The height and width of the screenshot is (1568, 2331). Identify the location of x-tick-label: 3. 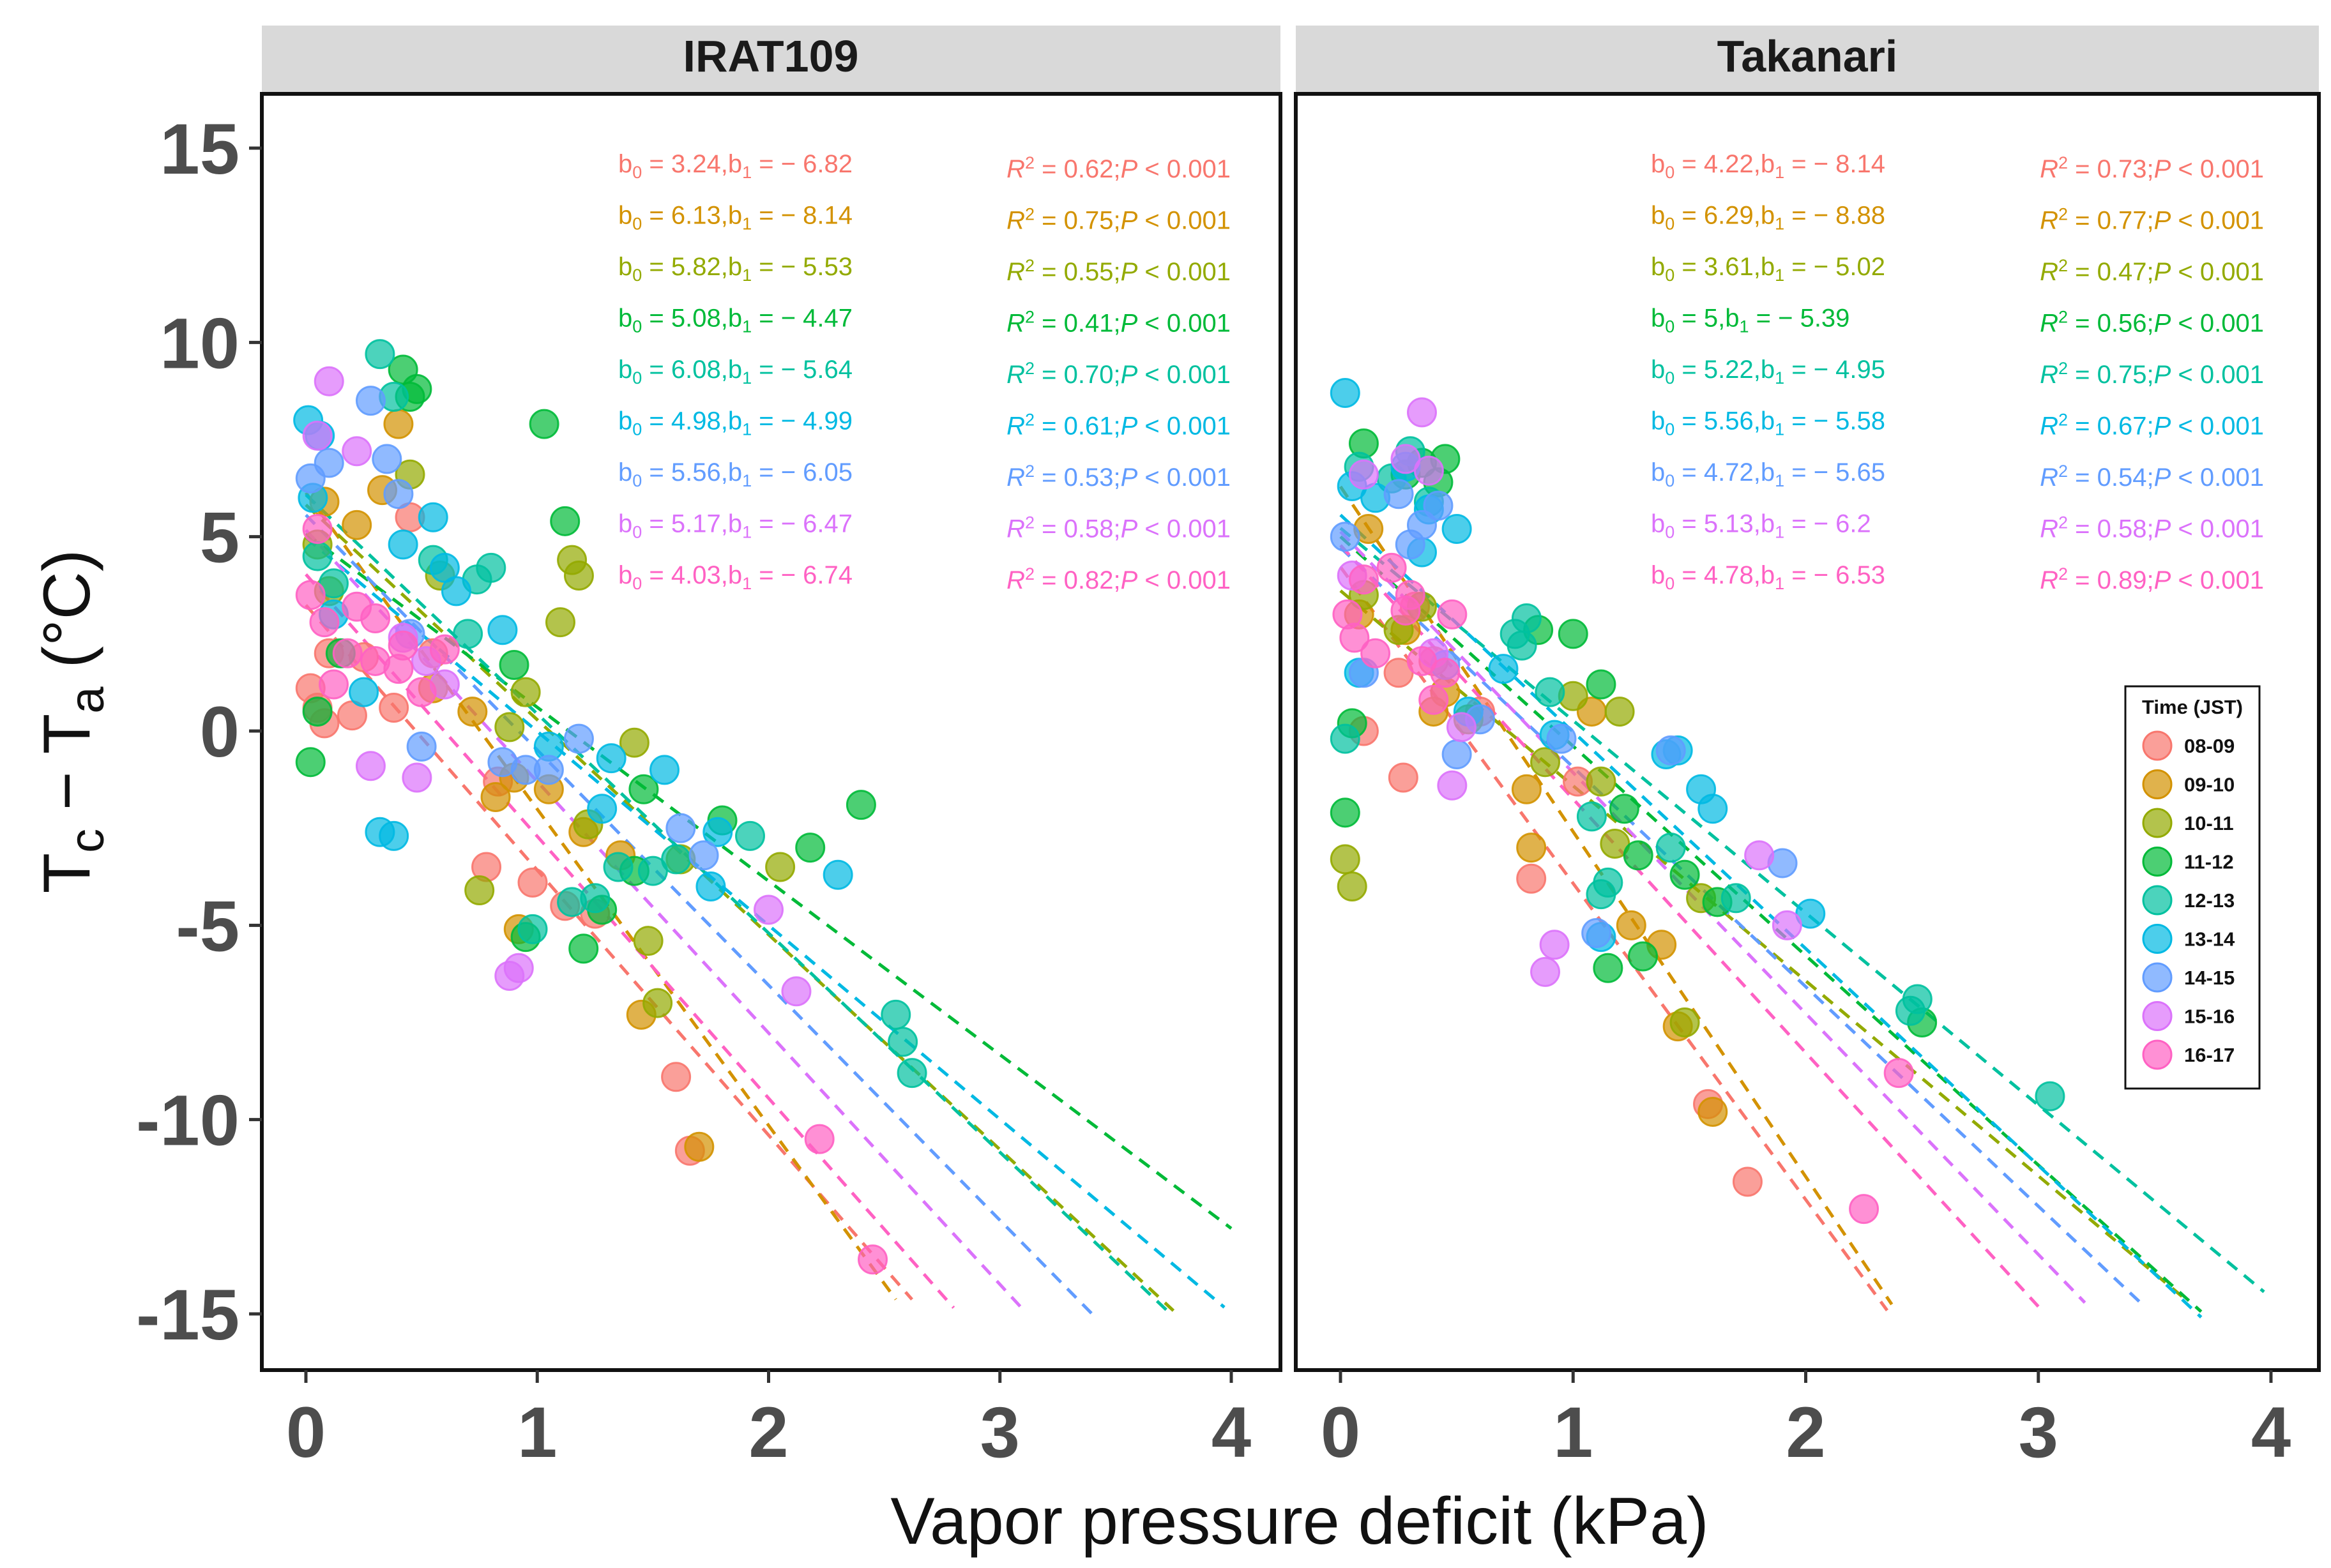
(2038, 1432).